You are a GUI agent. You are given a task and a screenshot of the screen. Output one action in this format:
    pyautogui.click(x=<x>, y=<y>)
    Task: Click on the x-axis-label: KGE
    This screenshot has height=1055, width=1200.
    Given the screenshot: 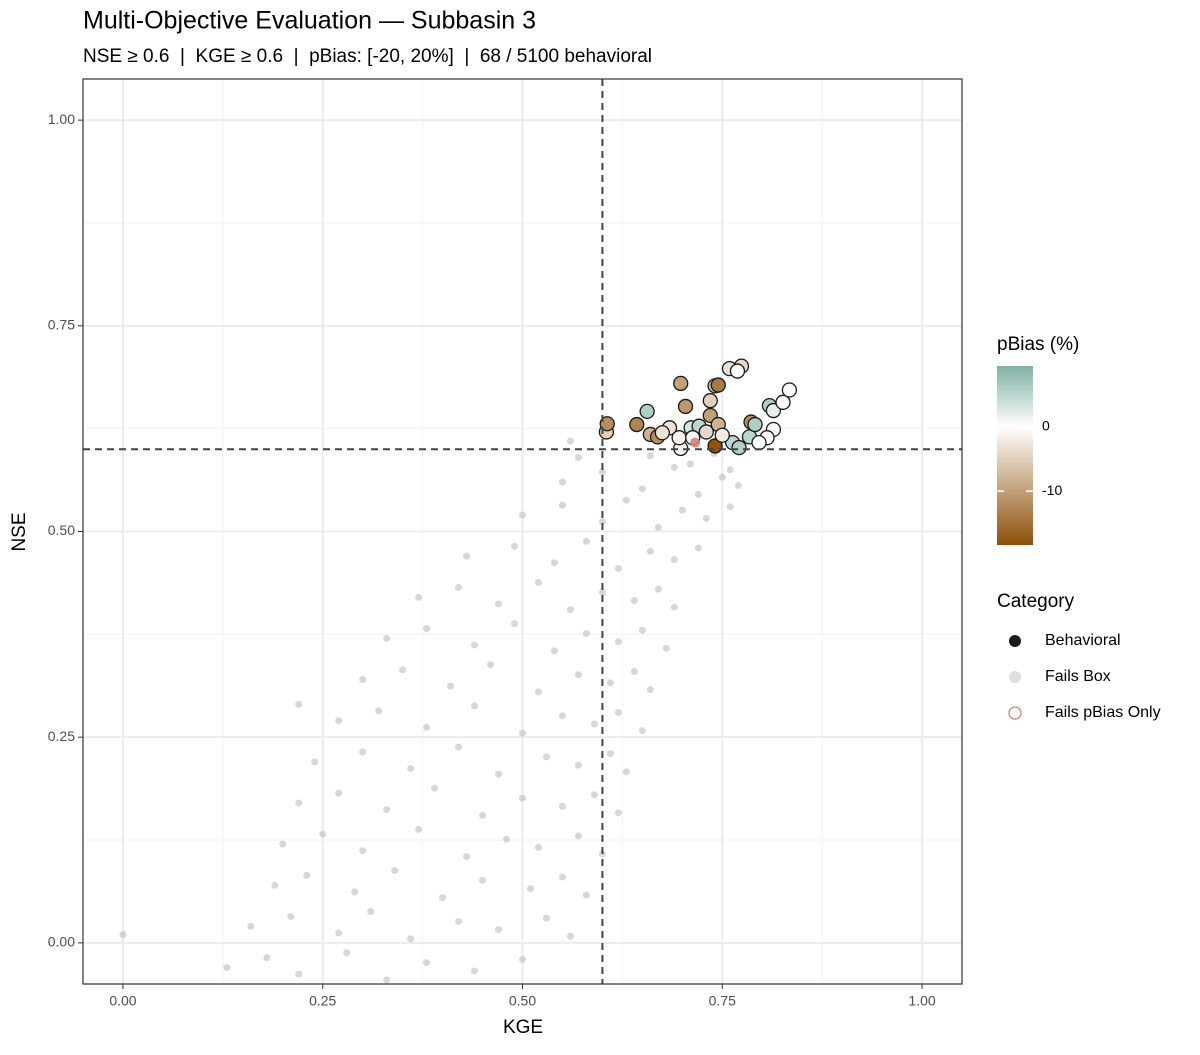 What is the action you would take?
    pyautogui.click(x=523, y=1027)
    